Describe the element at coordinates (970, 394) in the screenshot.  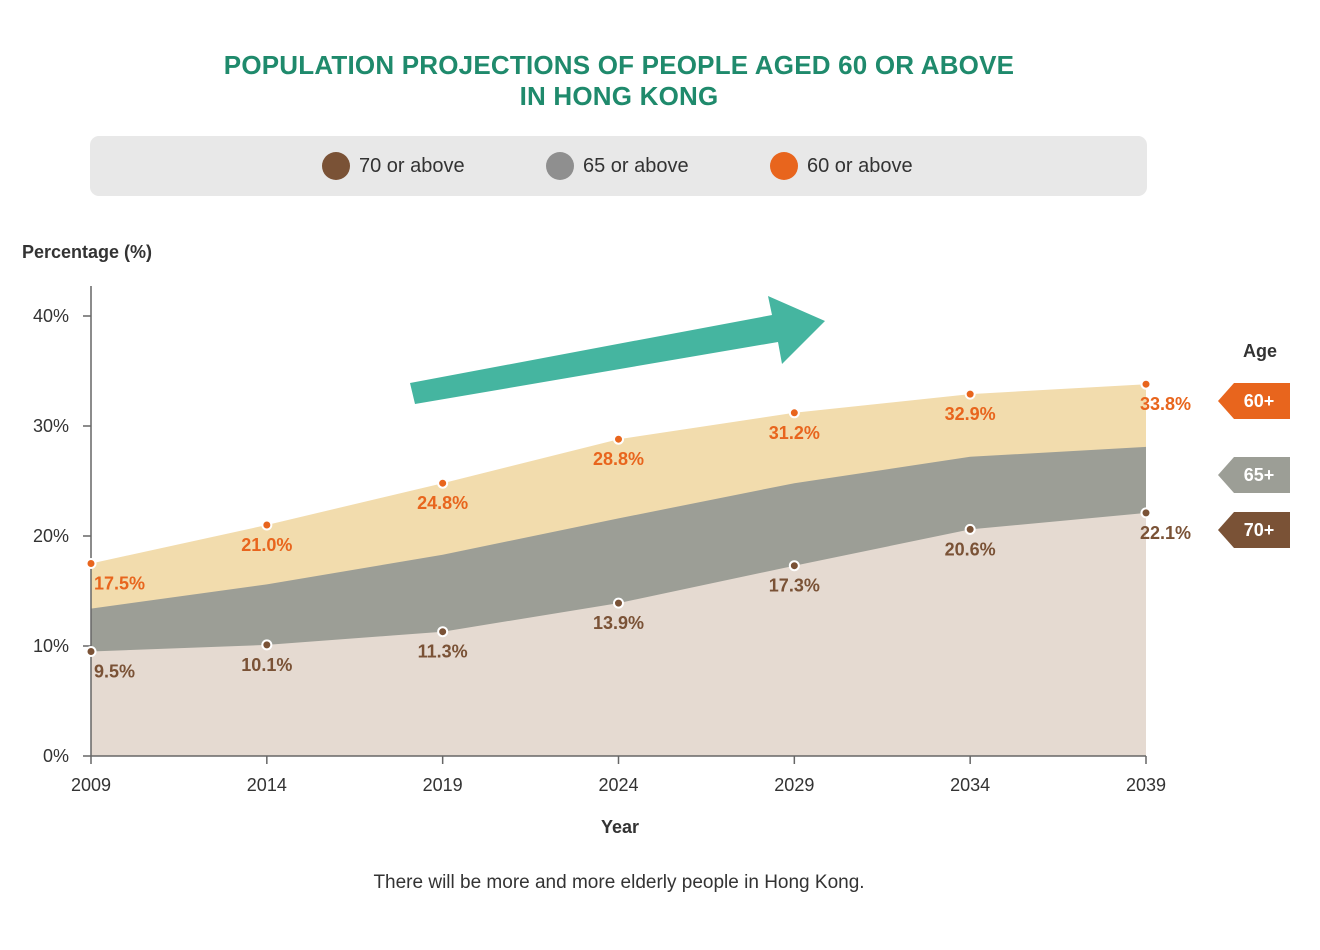
I see `marker-60-plus-2034` at that location.